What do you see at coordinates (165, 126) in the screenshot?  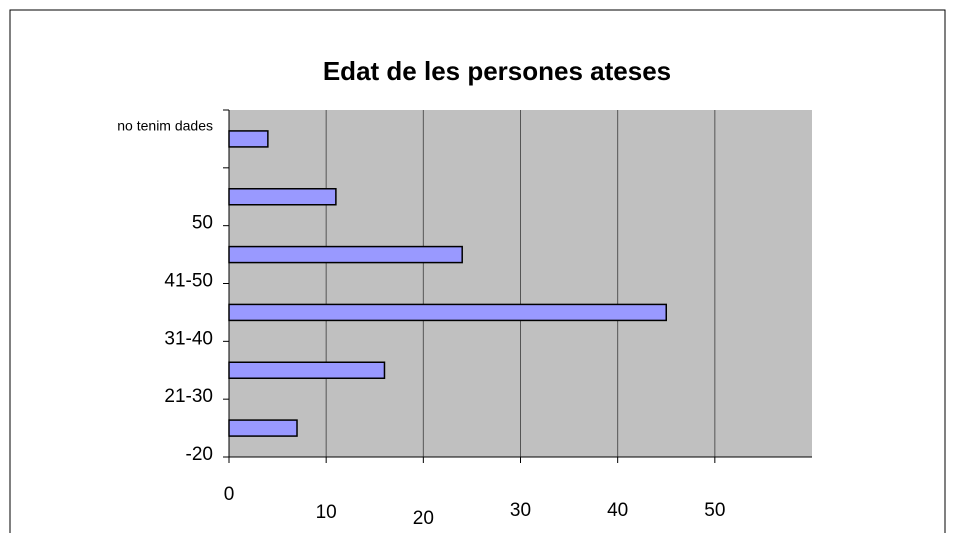 I see `y-tick-label: no tenim dades` at bounding box center [165, 126].